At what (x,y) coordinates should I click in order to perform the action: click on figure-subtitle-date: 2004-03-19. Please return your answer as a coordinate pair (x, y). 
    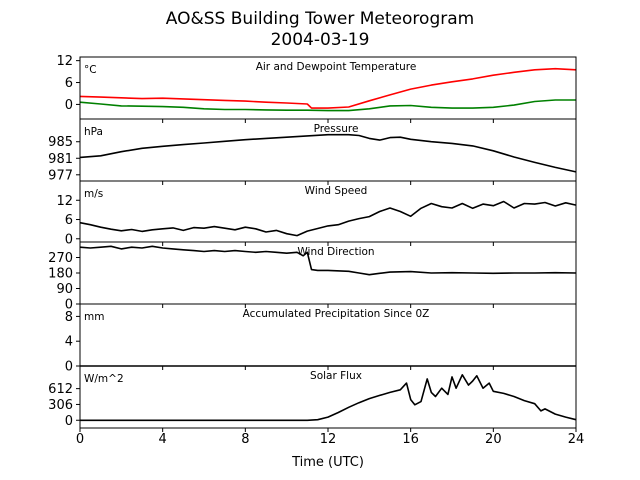
    Looking at the image, I should click on (320, 40).